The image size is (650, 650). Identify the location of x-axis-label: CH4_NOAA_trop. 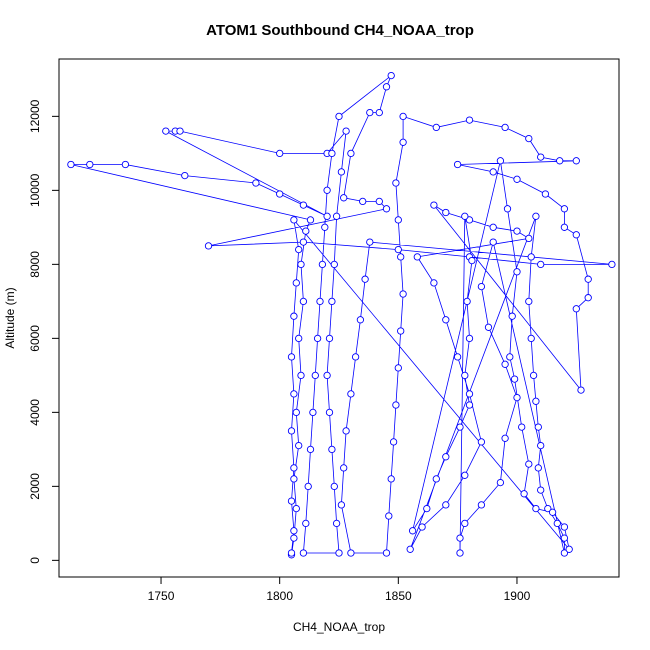
(339, 627).